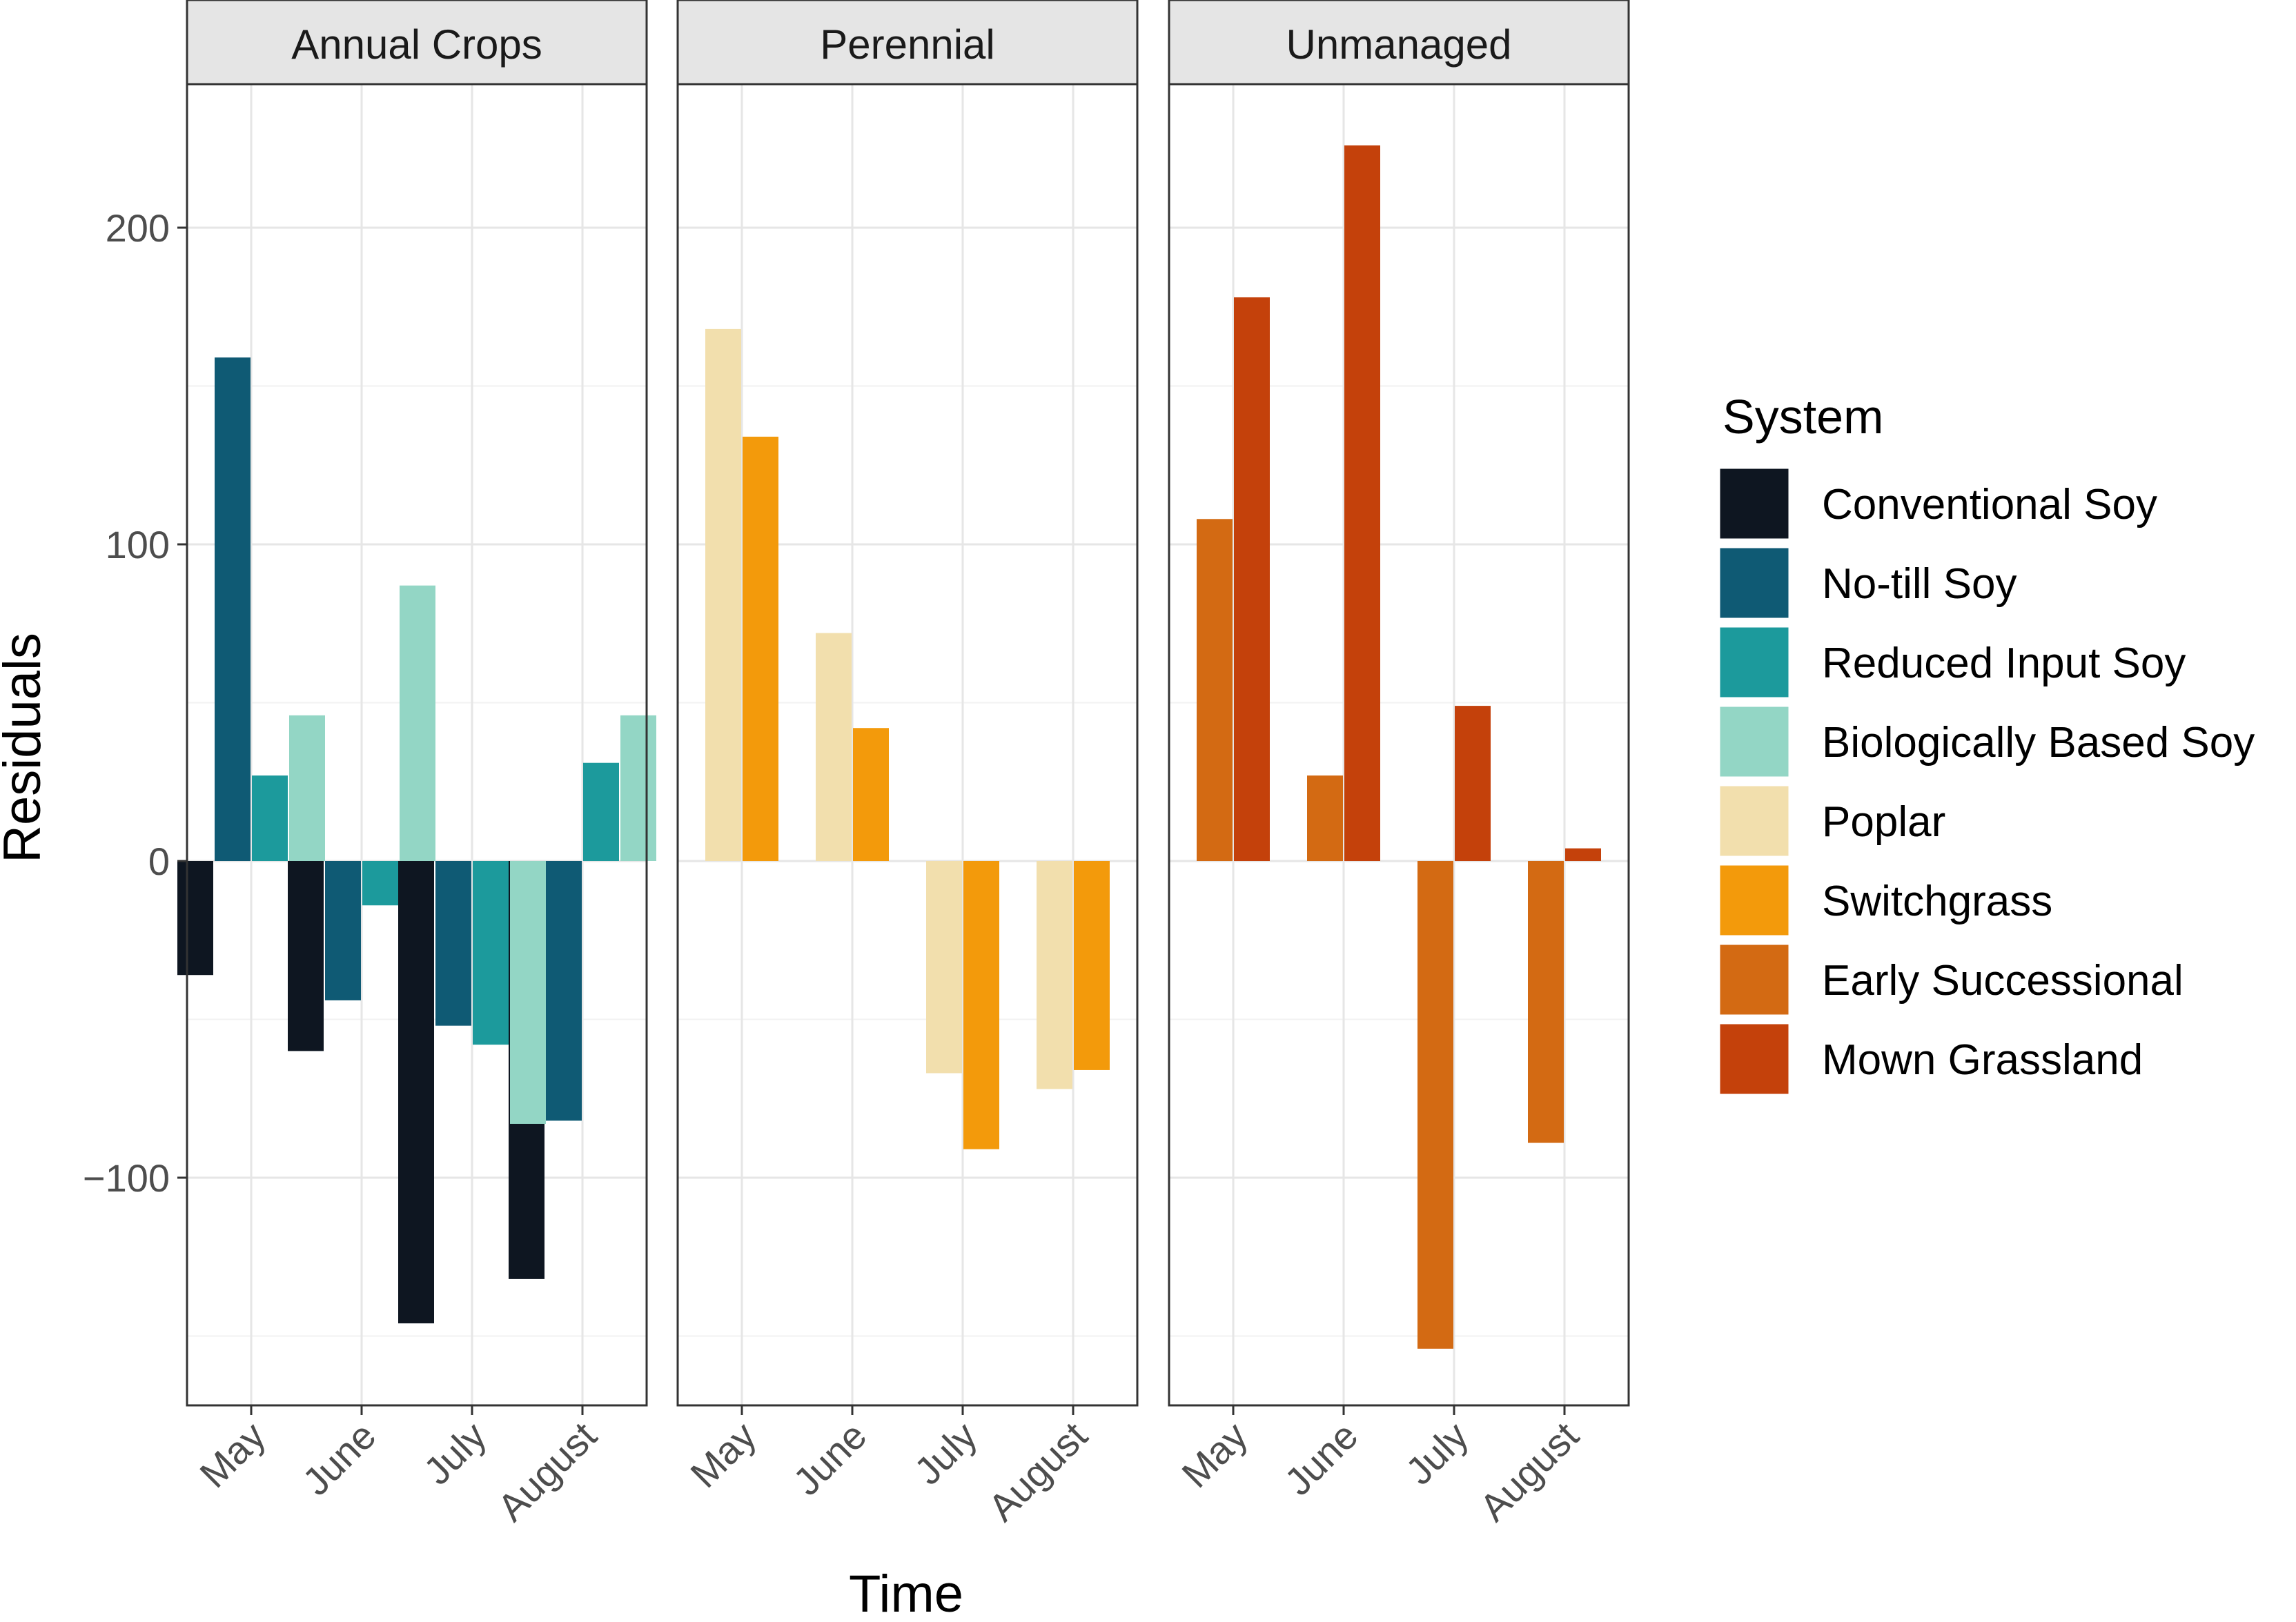  I want to click on bar-mown-grassland-june, so click(1362, 503).